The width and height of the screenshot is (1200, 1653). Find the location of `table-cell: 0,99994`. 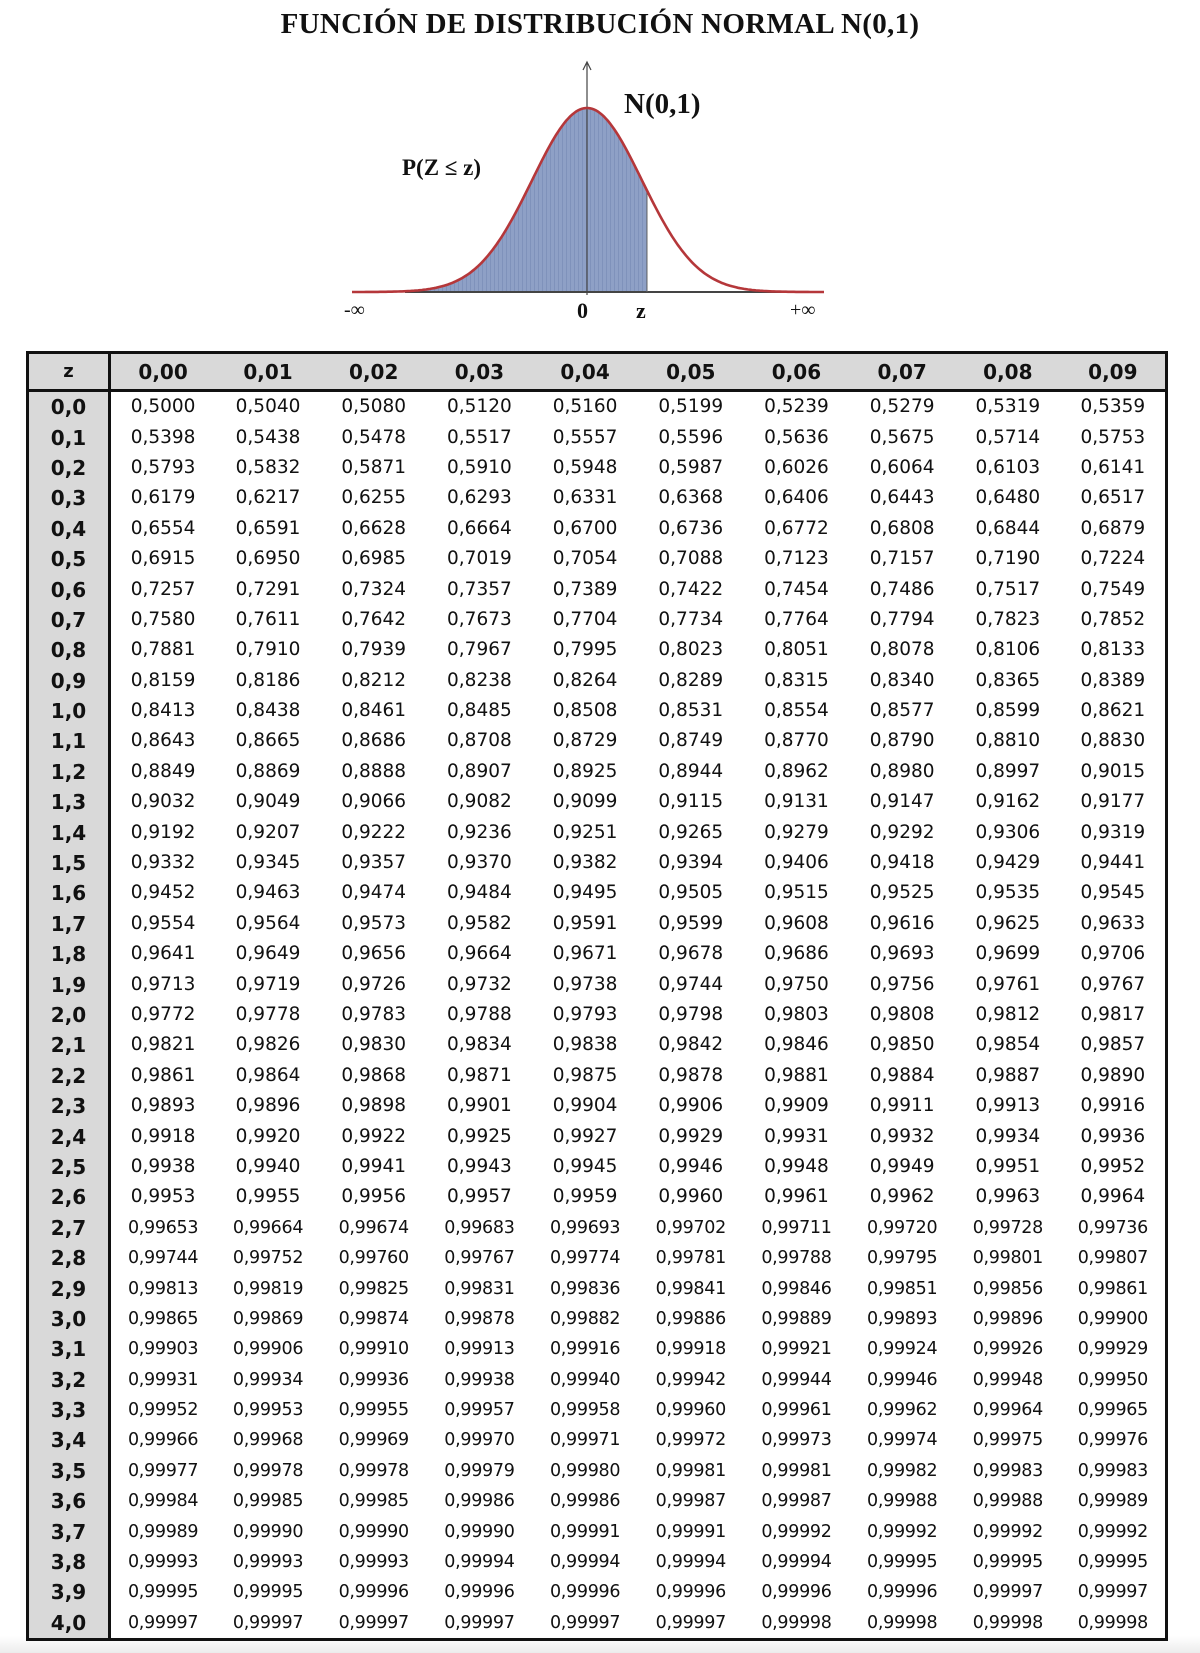

table-cell: 0,99994 is located at coordinates (691, 1562).